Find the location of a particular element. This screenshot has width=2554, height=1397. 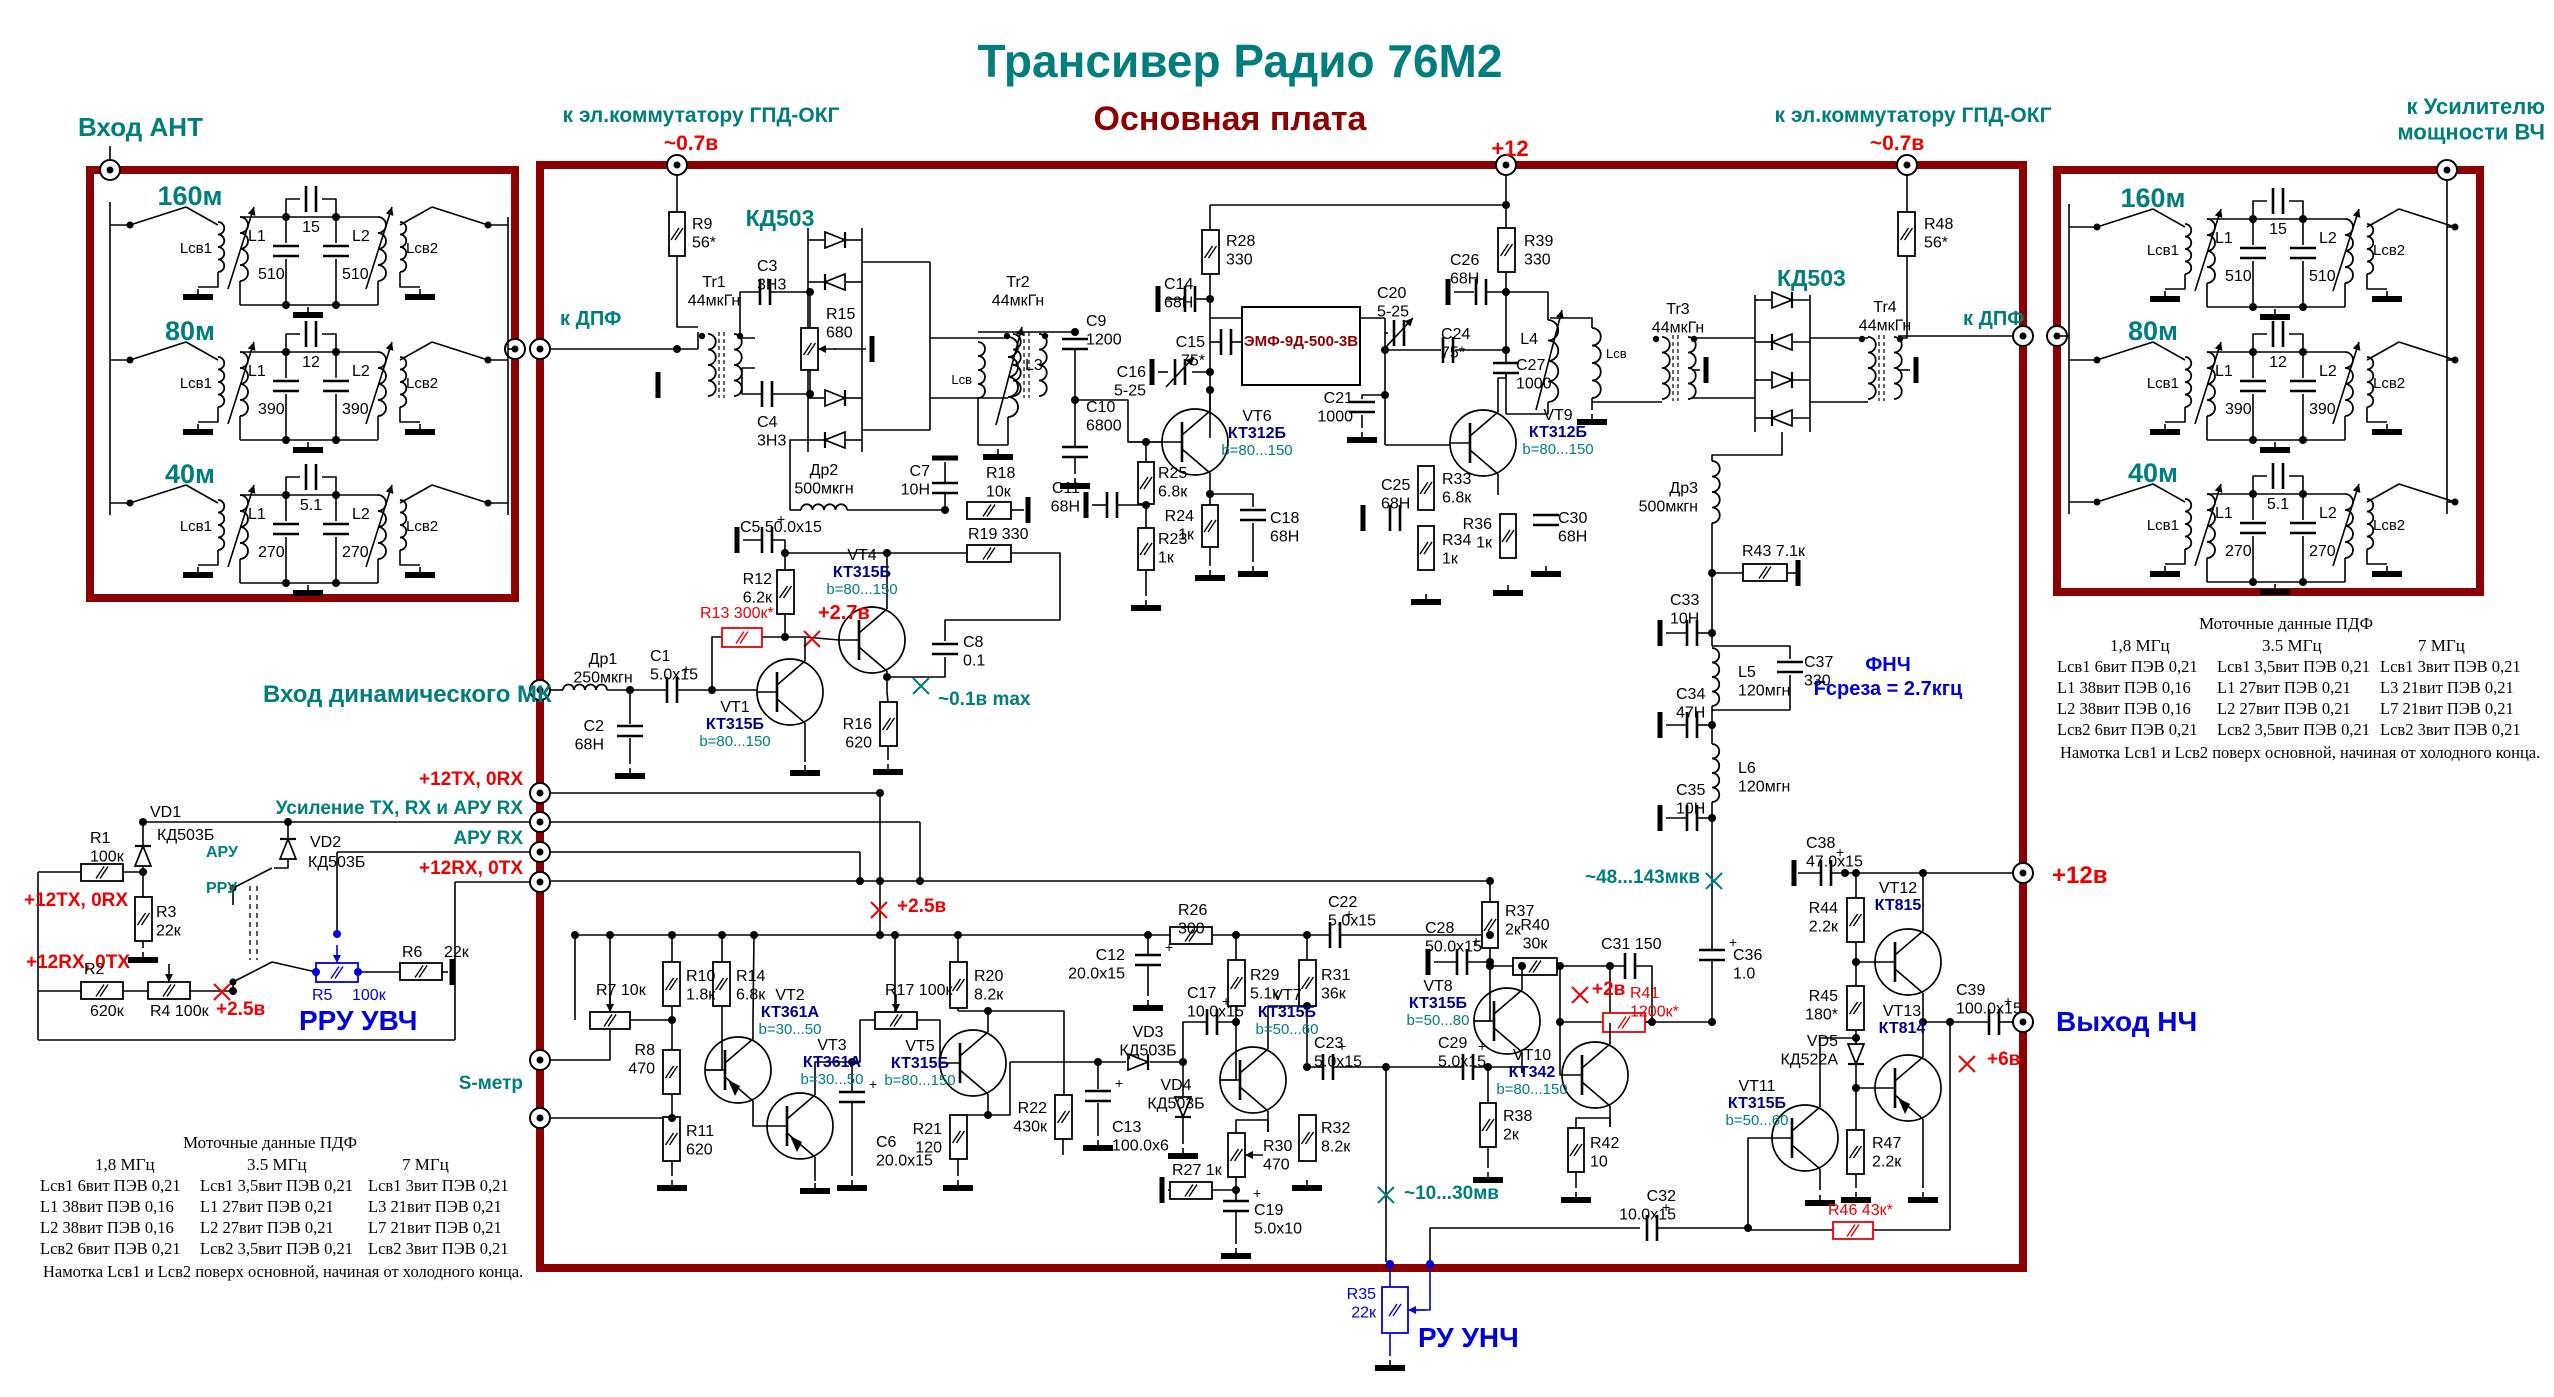

transistor-ref: VT4 is located at coordinates (861, 555).